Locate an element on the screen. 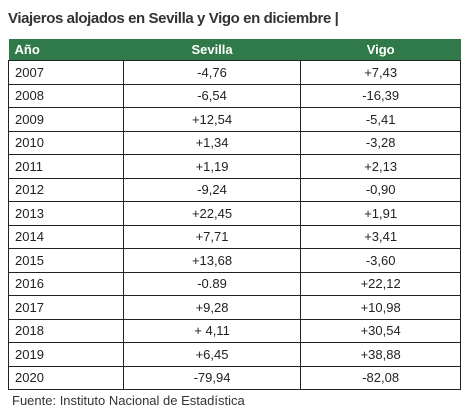  value-cell: -6,54 is located at coordinates (212, 95).